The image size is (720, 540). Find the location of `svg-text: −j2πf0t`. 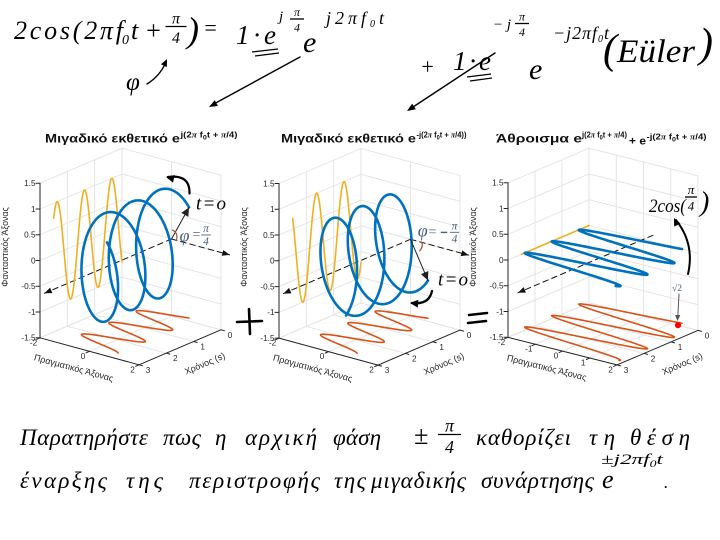

svg-text: −j2πf0t is located at coordinates (581, 34).